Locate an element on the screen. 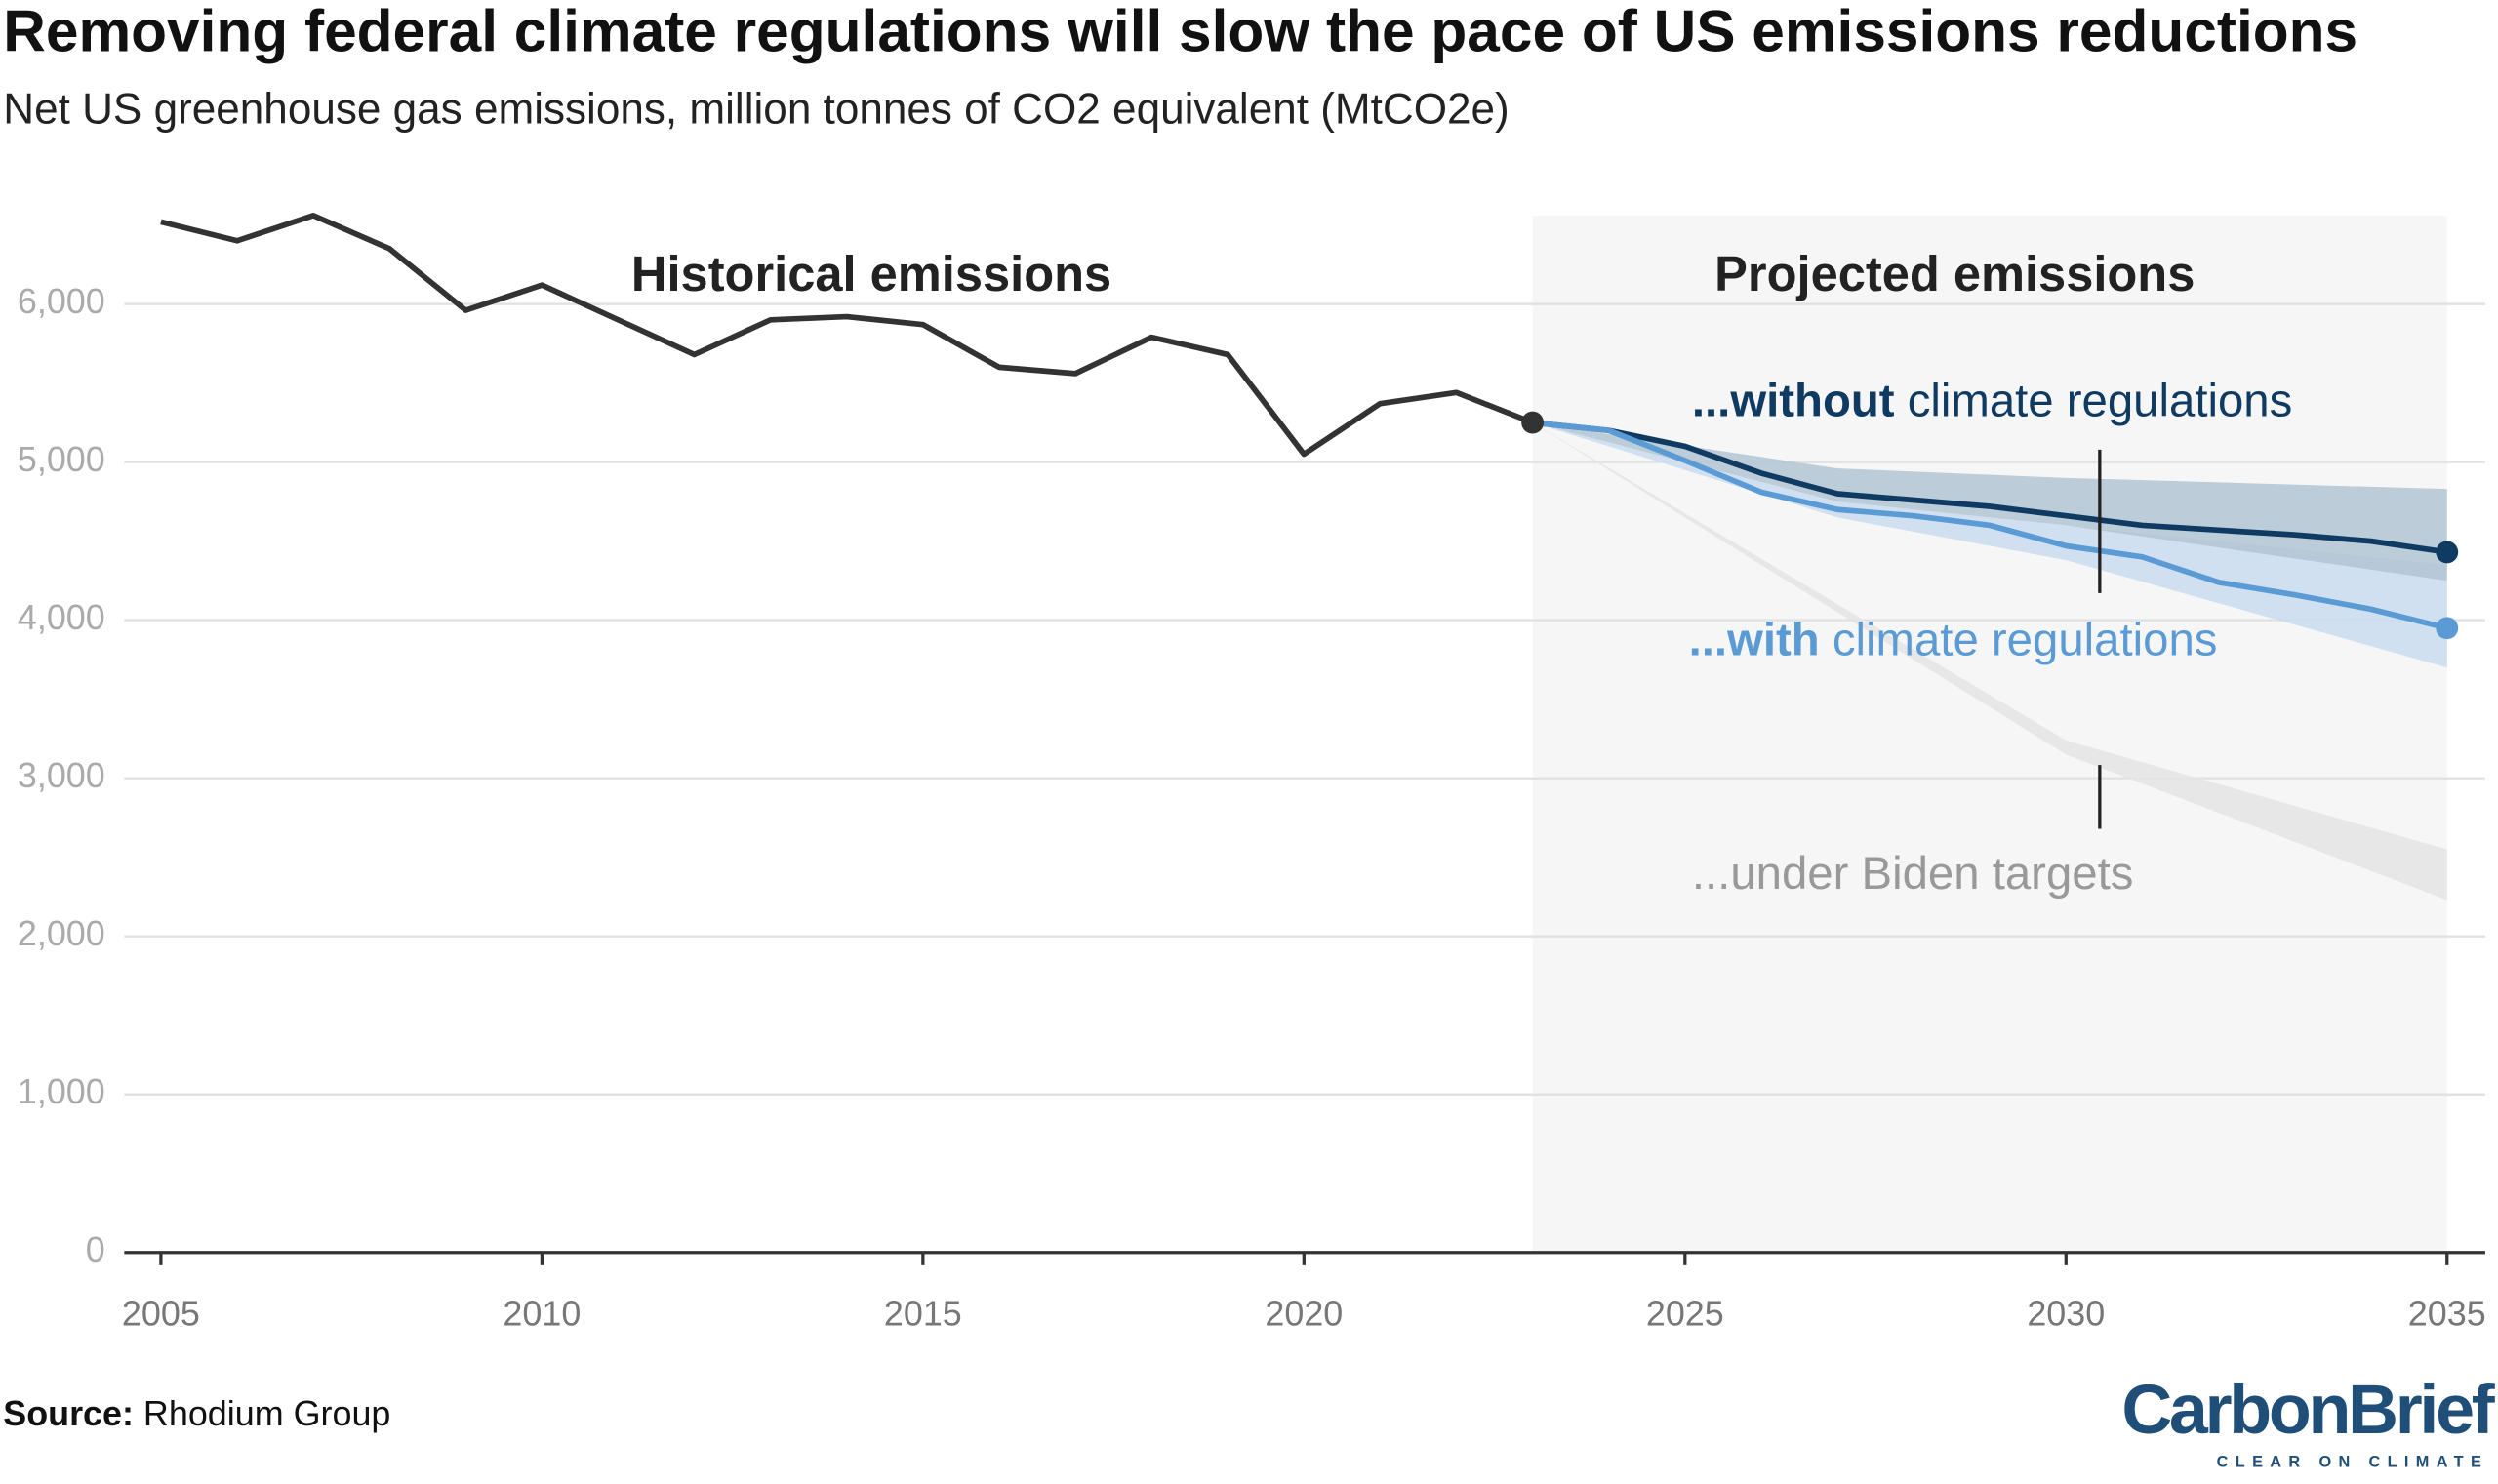 The height and width of the screenshot is (1484, 2498). x-tick-label: 2035 is located at coordinates (2447, 1314).